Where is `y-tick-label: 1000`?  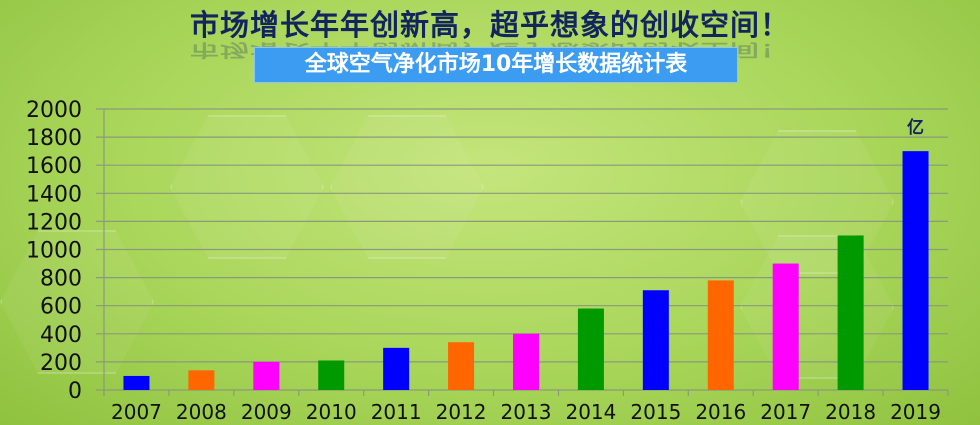
y-tick-label: 1000 is located at coordinates (54, 251).